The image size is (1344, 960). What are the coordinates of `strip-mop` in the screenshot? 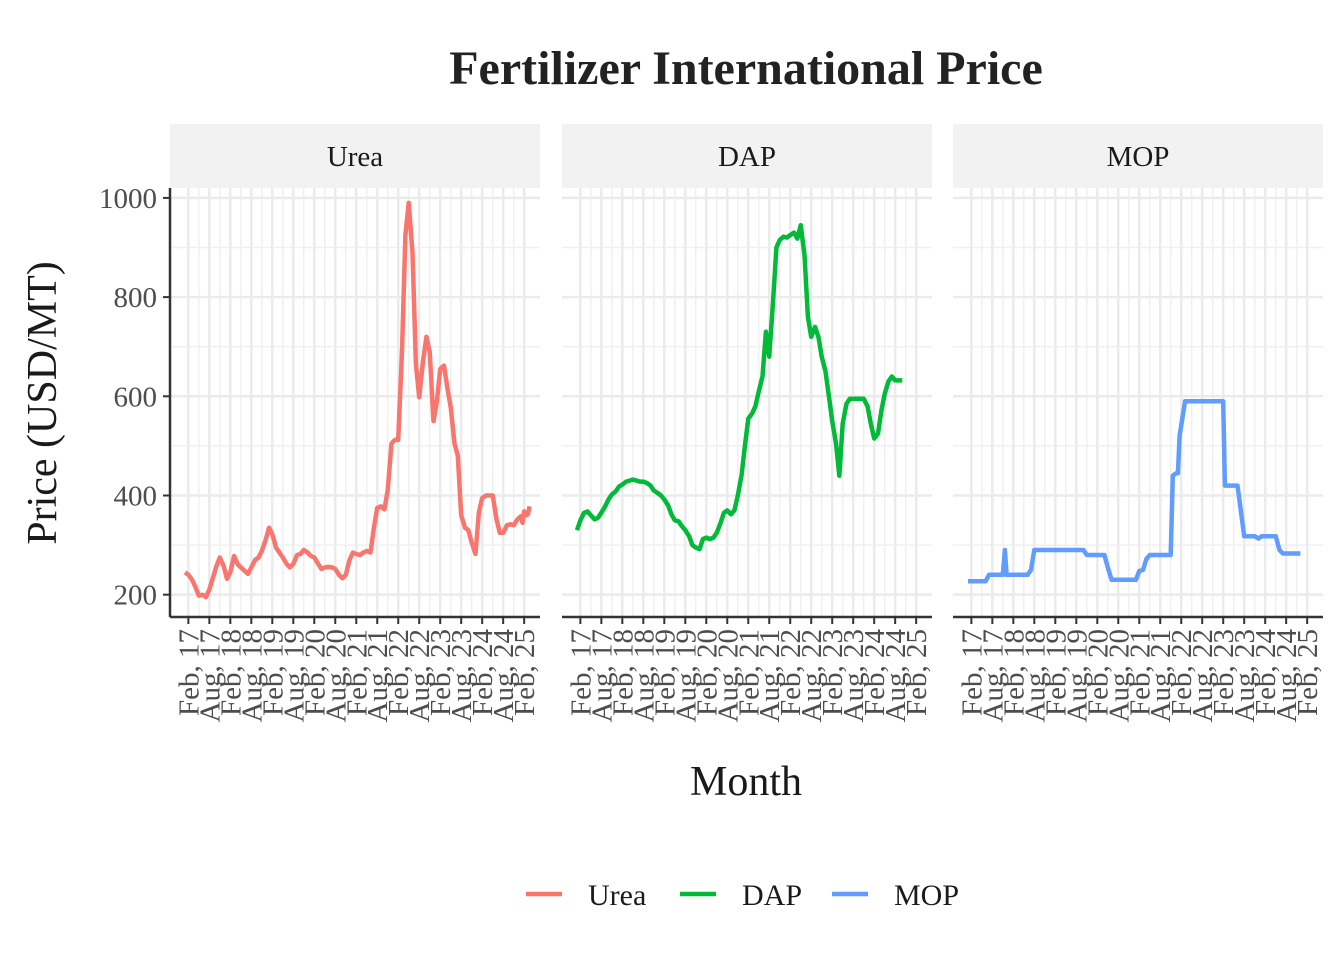 It's located at (1138, 156).